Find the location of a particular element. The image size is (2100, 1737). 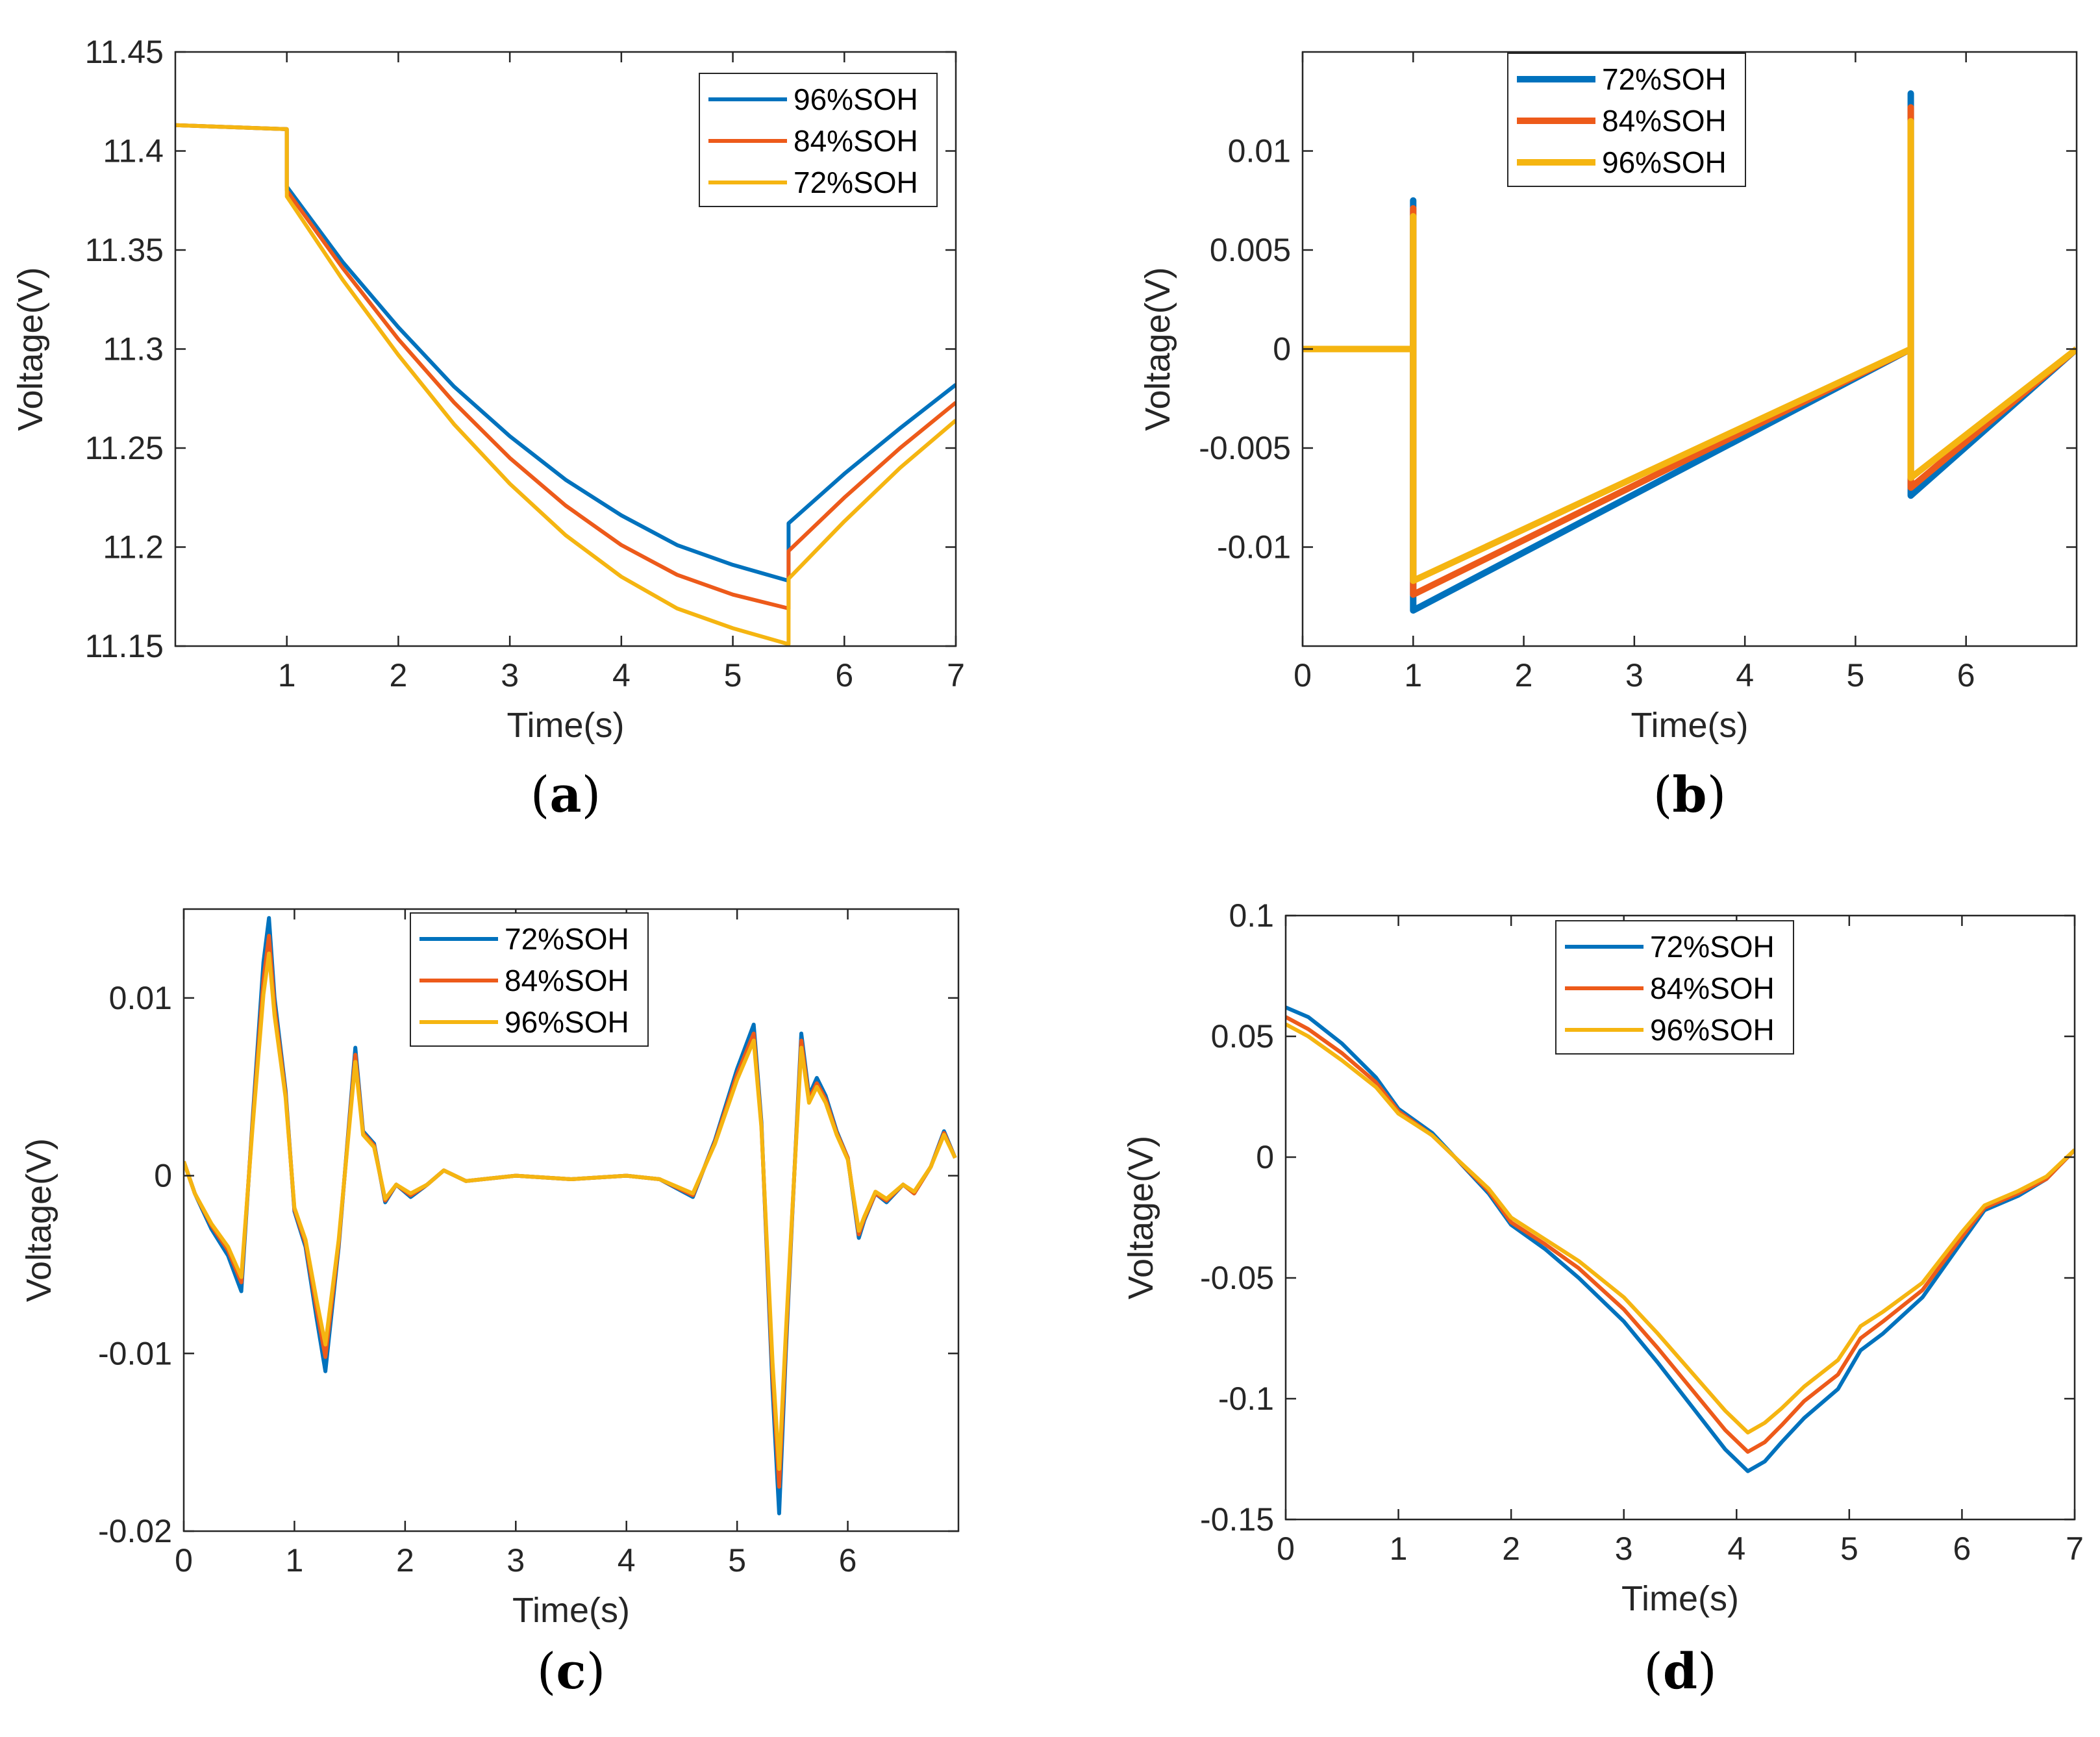

y-tick-label: 0.05 is located at coordinates (1242, 1036).